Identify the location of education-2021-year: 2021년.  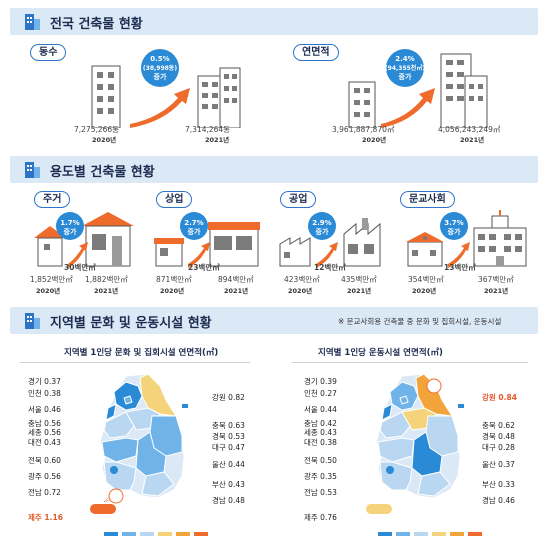
(496, 291).